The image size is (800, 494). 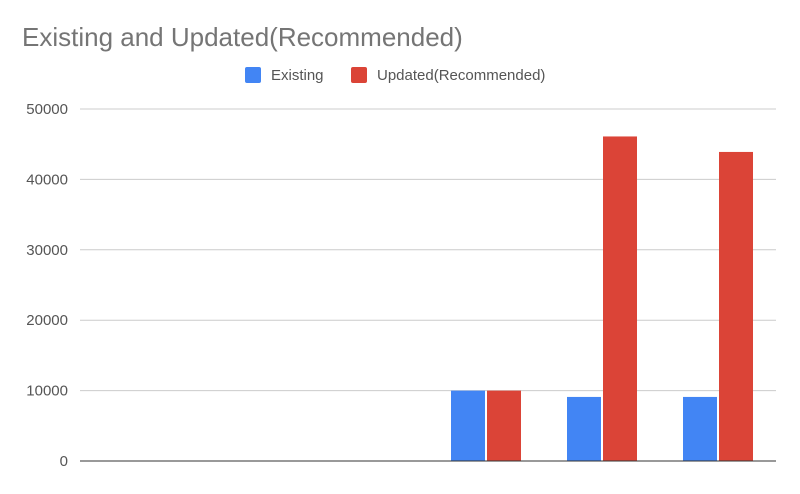 I want to click on y-tick-label: 20000, so click(x=47, y=320).